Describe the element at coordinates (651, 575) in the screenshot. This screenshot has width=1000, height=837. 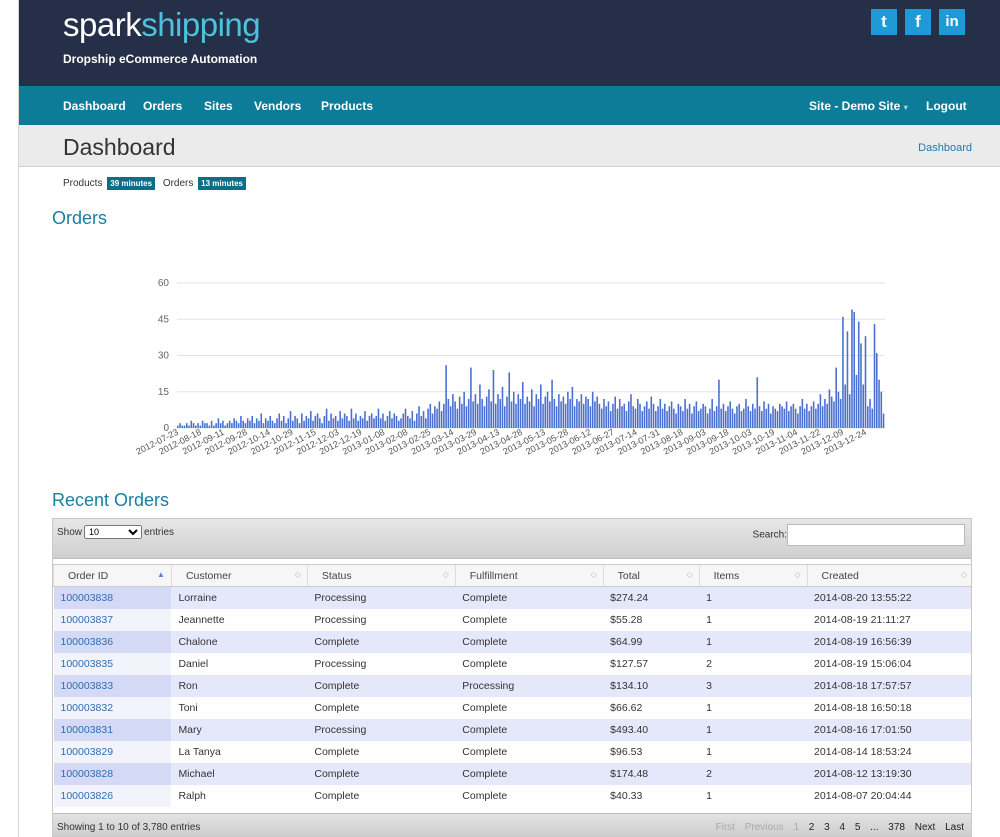
I see `col-total: Total ◇` at that location.